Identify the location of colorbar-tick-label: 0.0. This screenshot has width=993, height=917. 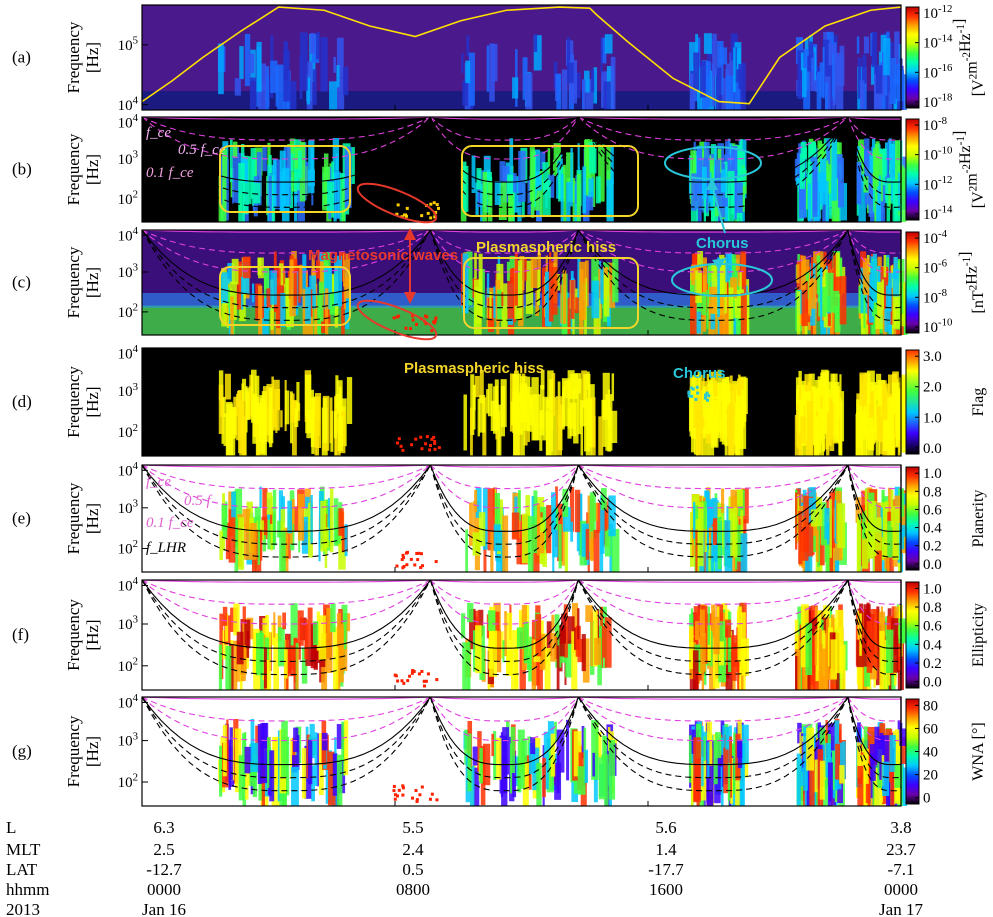
(932, 683).